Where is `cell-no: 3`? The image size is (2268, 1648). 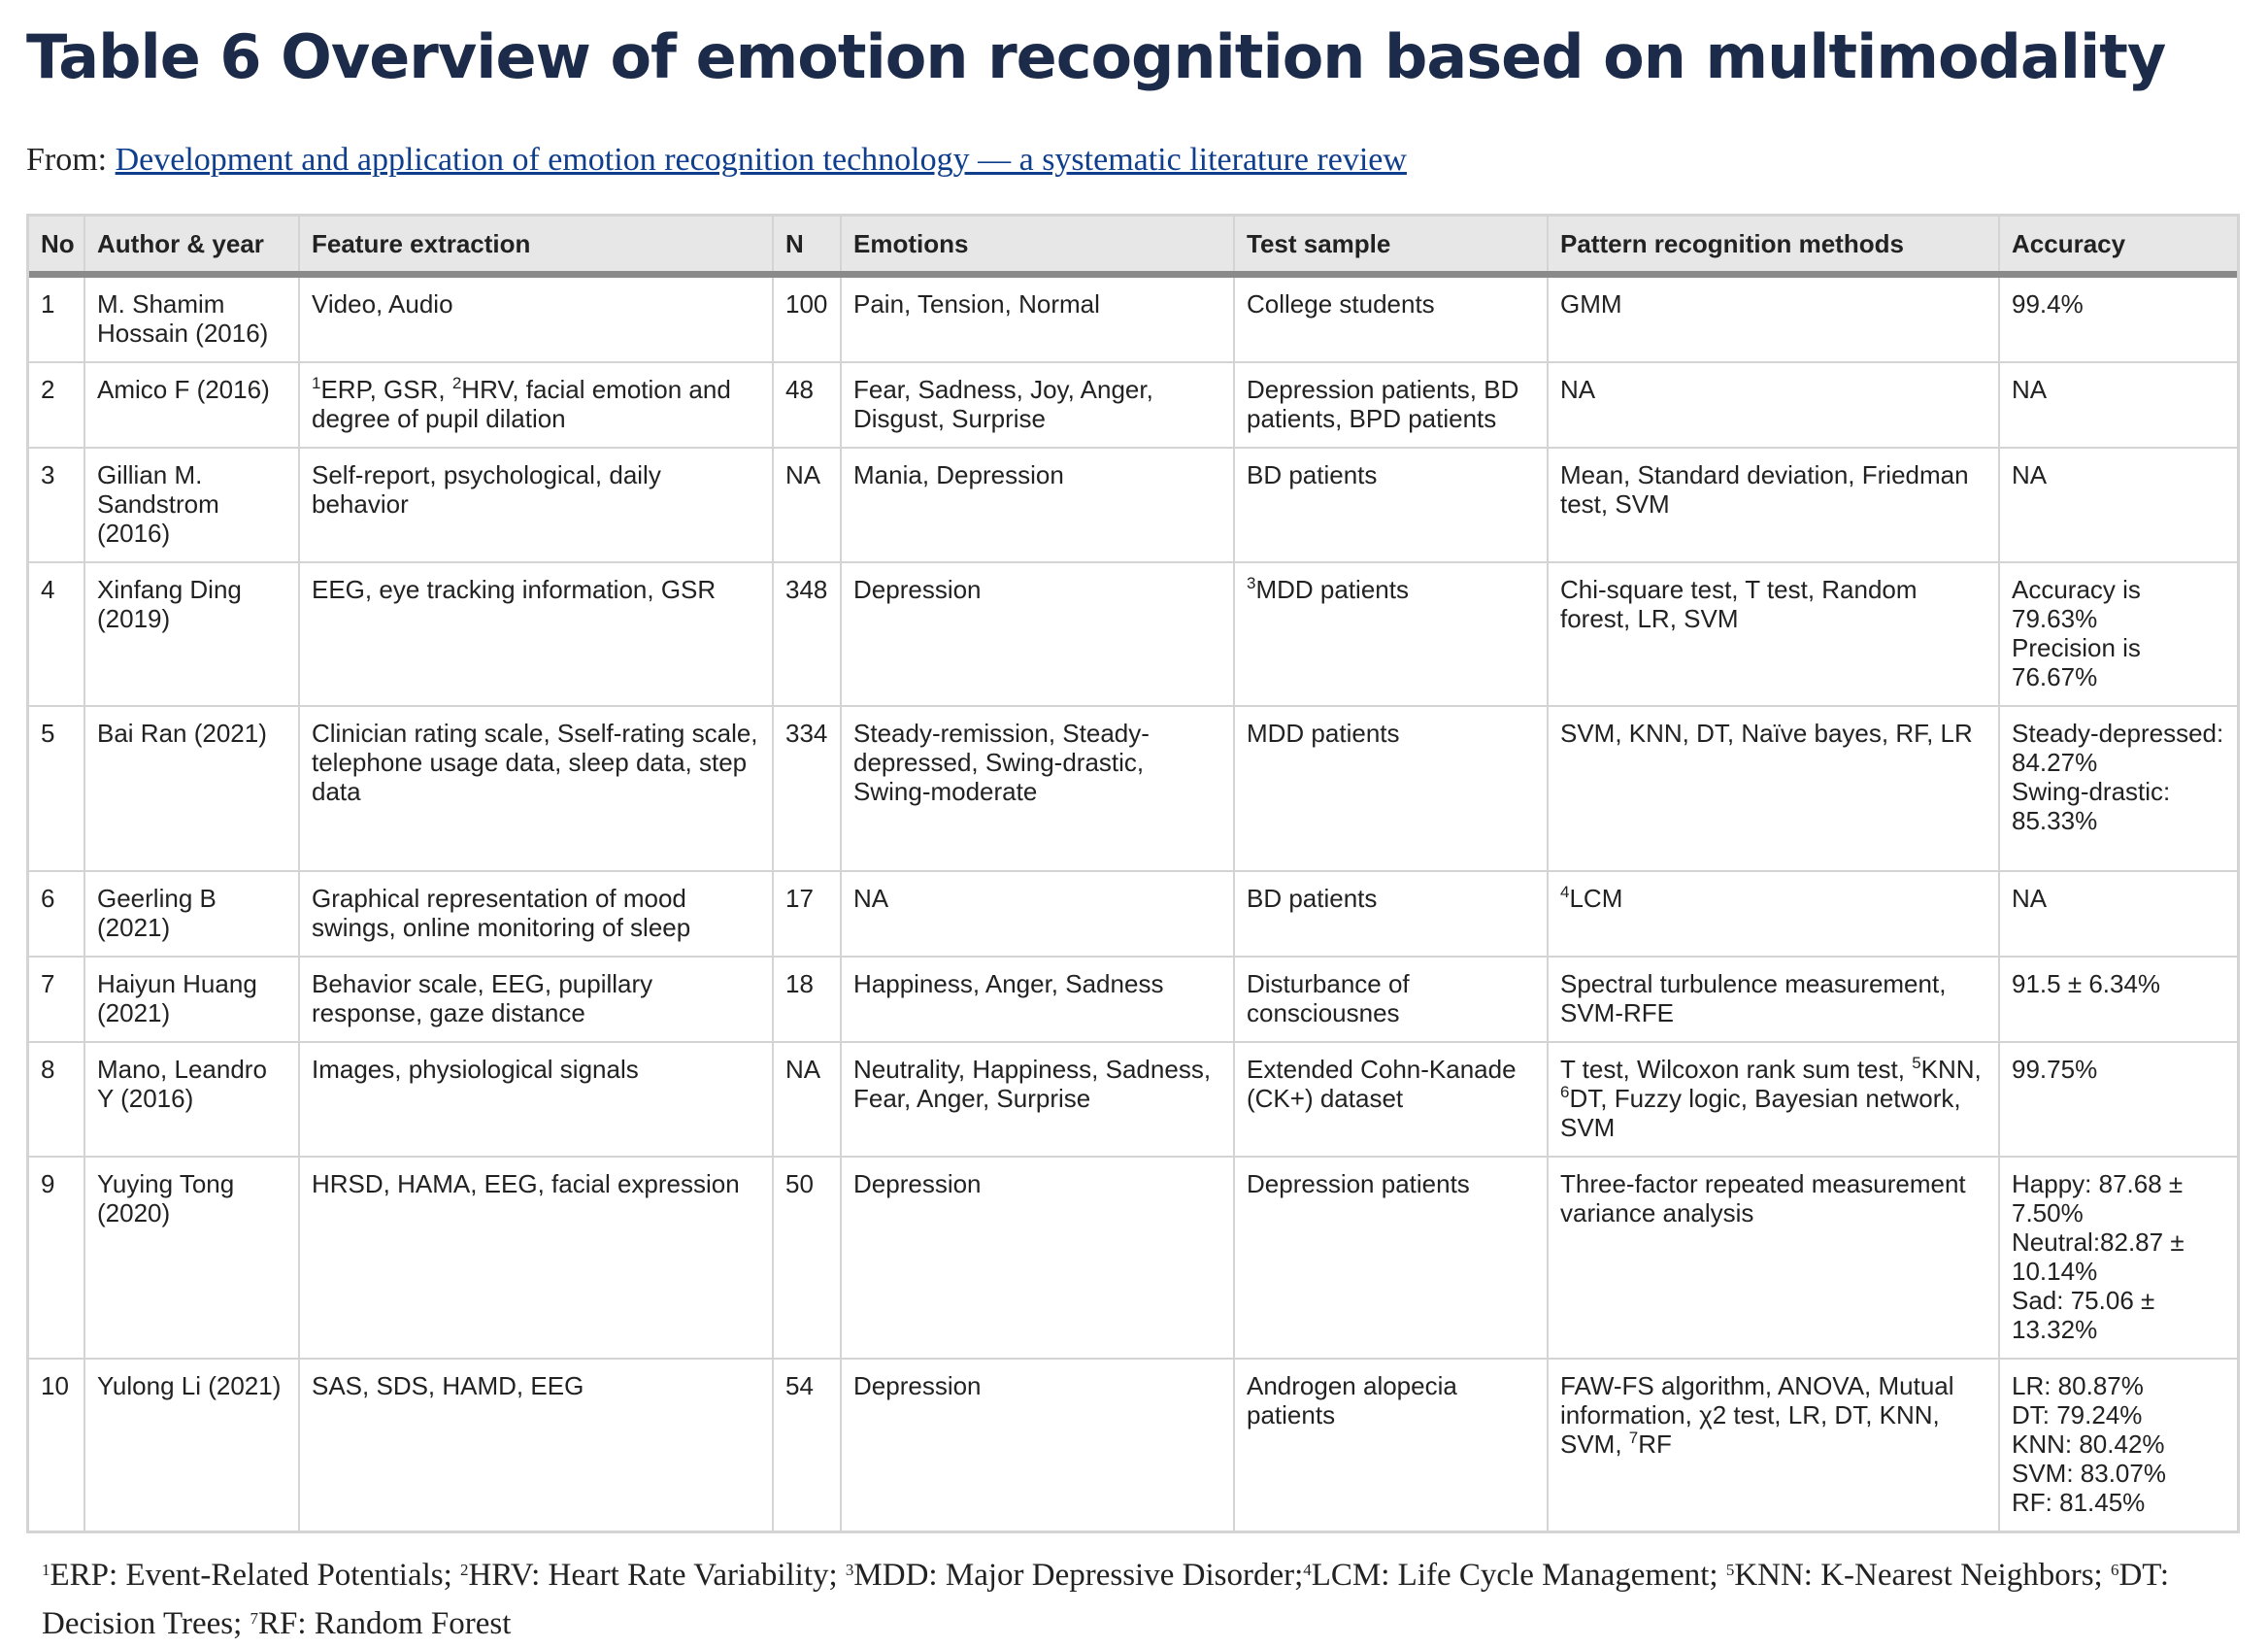 cell-no: 3 is located at coordinates (57, 505).